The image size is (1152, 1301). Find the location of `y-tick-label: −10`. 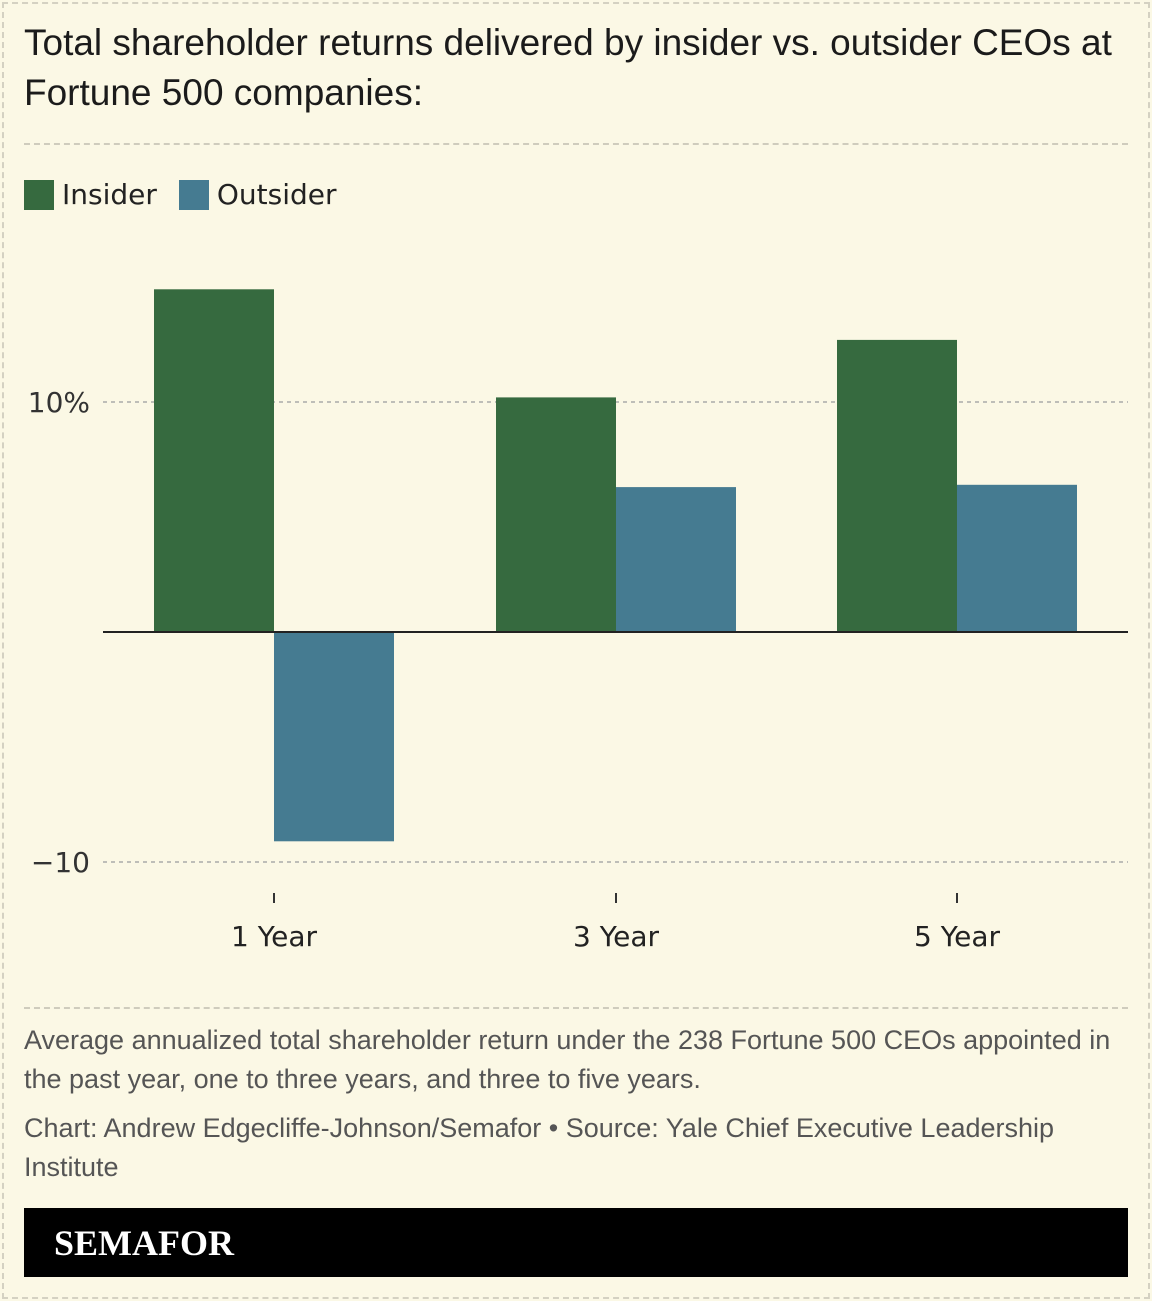

y-tick-label: −10 is located at coordinates (60, 862).